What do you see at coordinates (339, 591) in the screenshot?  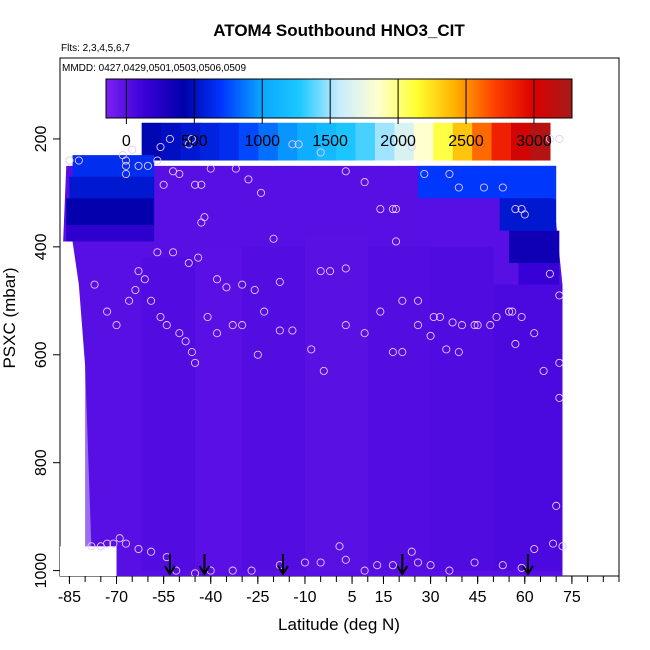 I see `x-axis: -85 -70 -55 -40 -25 -10 5 15 30 45 60 75` at bounding box center [339, 591].